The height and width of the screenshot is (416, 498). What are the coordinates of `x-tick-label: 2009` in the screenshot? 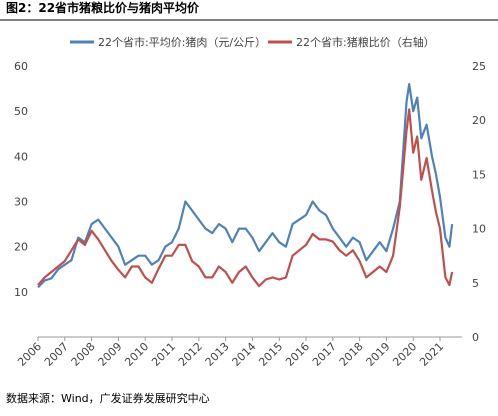 It's located at (110, 354).